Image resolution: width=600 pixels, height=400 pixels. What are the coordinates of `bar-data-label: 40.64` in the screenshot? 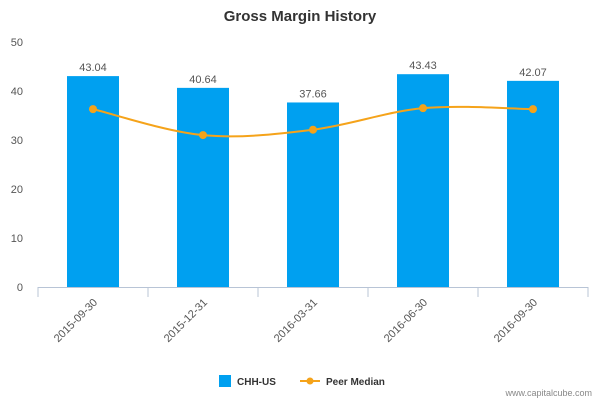 It's located at (203, 80).